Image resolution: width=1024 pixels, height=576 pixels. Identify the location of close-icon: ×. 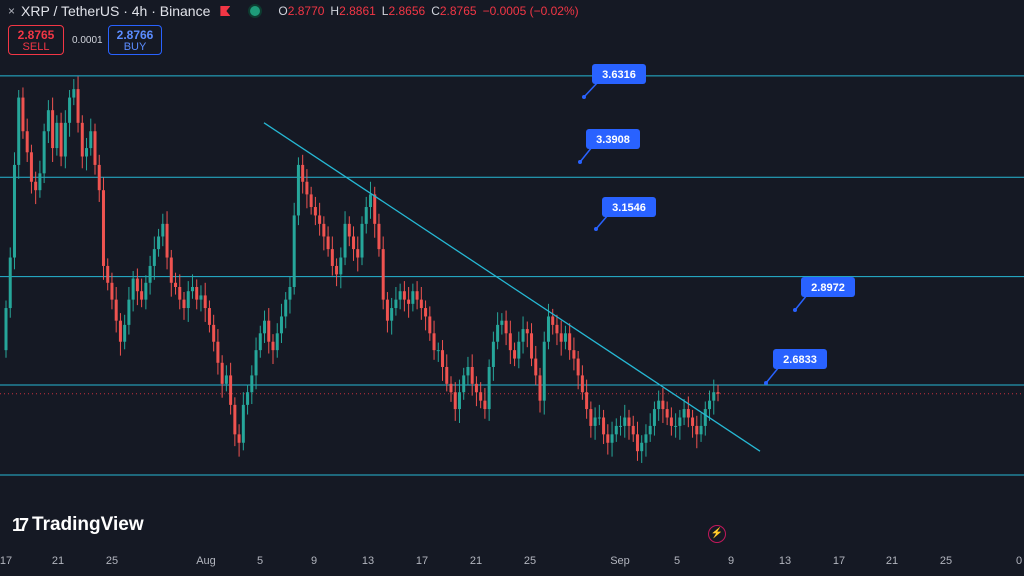
(12, 11).